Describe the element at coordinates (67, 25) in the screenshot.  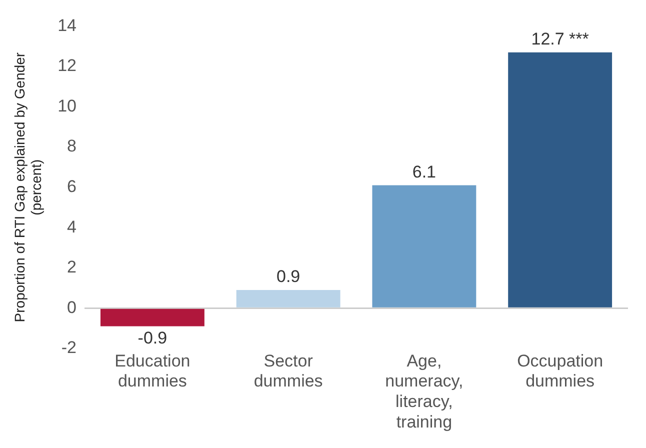
I see `y-tick-label: 14` at that location.